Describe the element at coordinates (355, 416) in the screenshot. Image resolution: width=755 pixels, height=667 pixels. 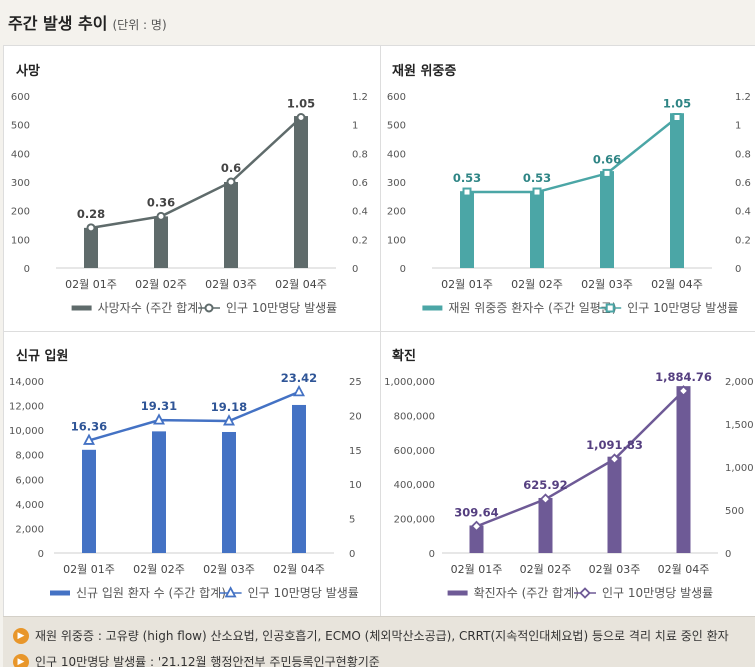
I see `y2-tick-label: 20` at that location.